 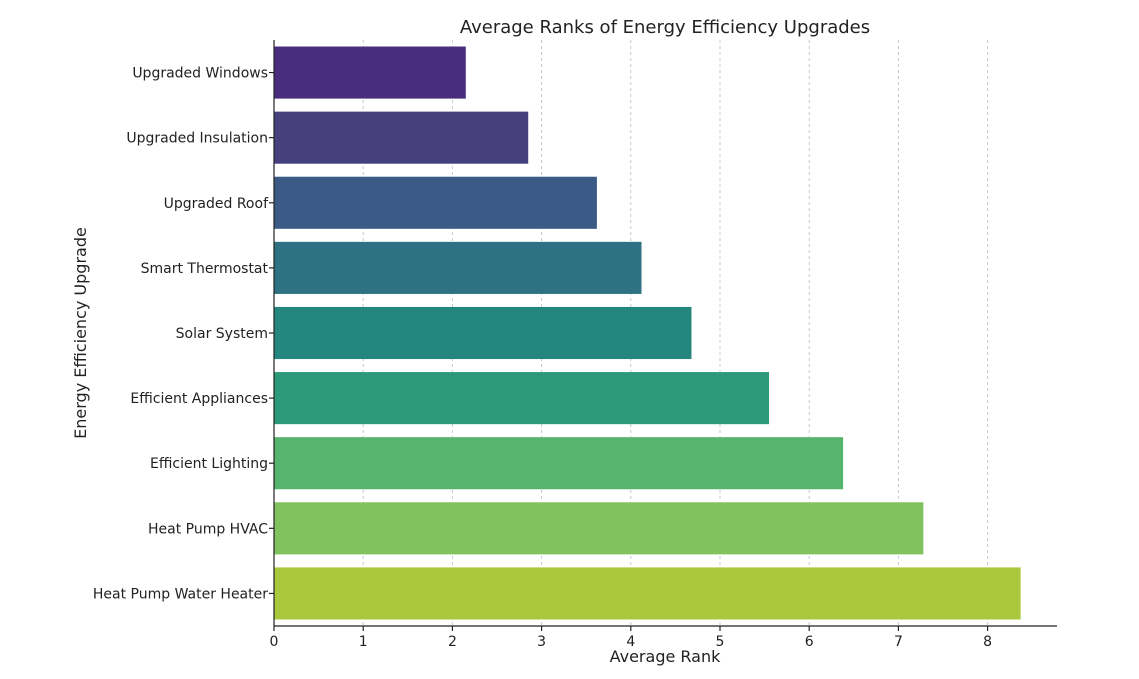 What do you see at coordinates (452, 642) in the screenshot?
I see `x-tick-label: 2` at bounding box center [452, 642].